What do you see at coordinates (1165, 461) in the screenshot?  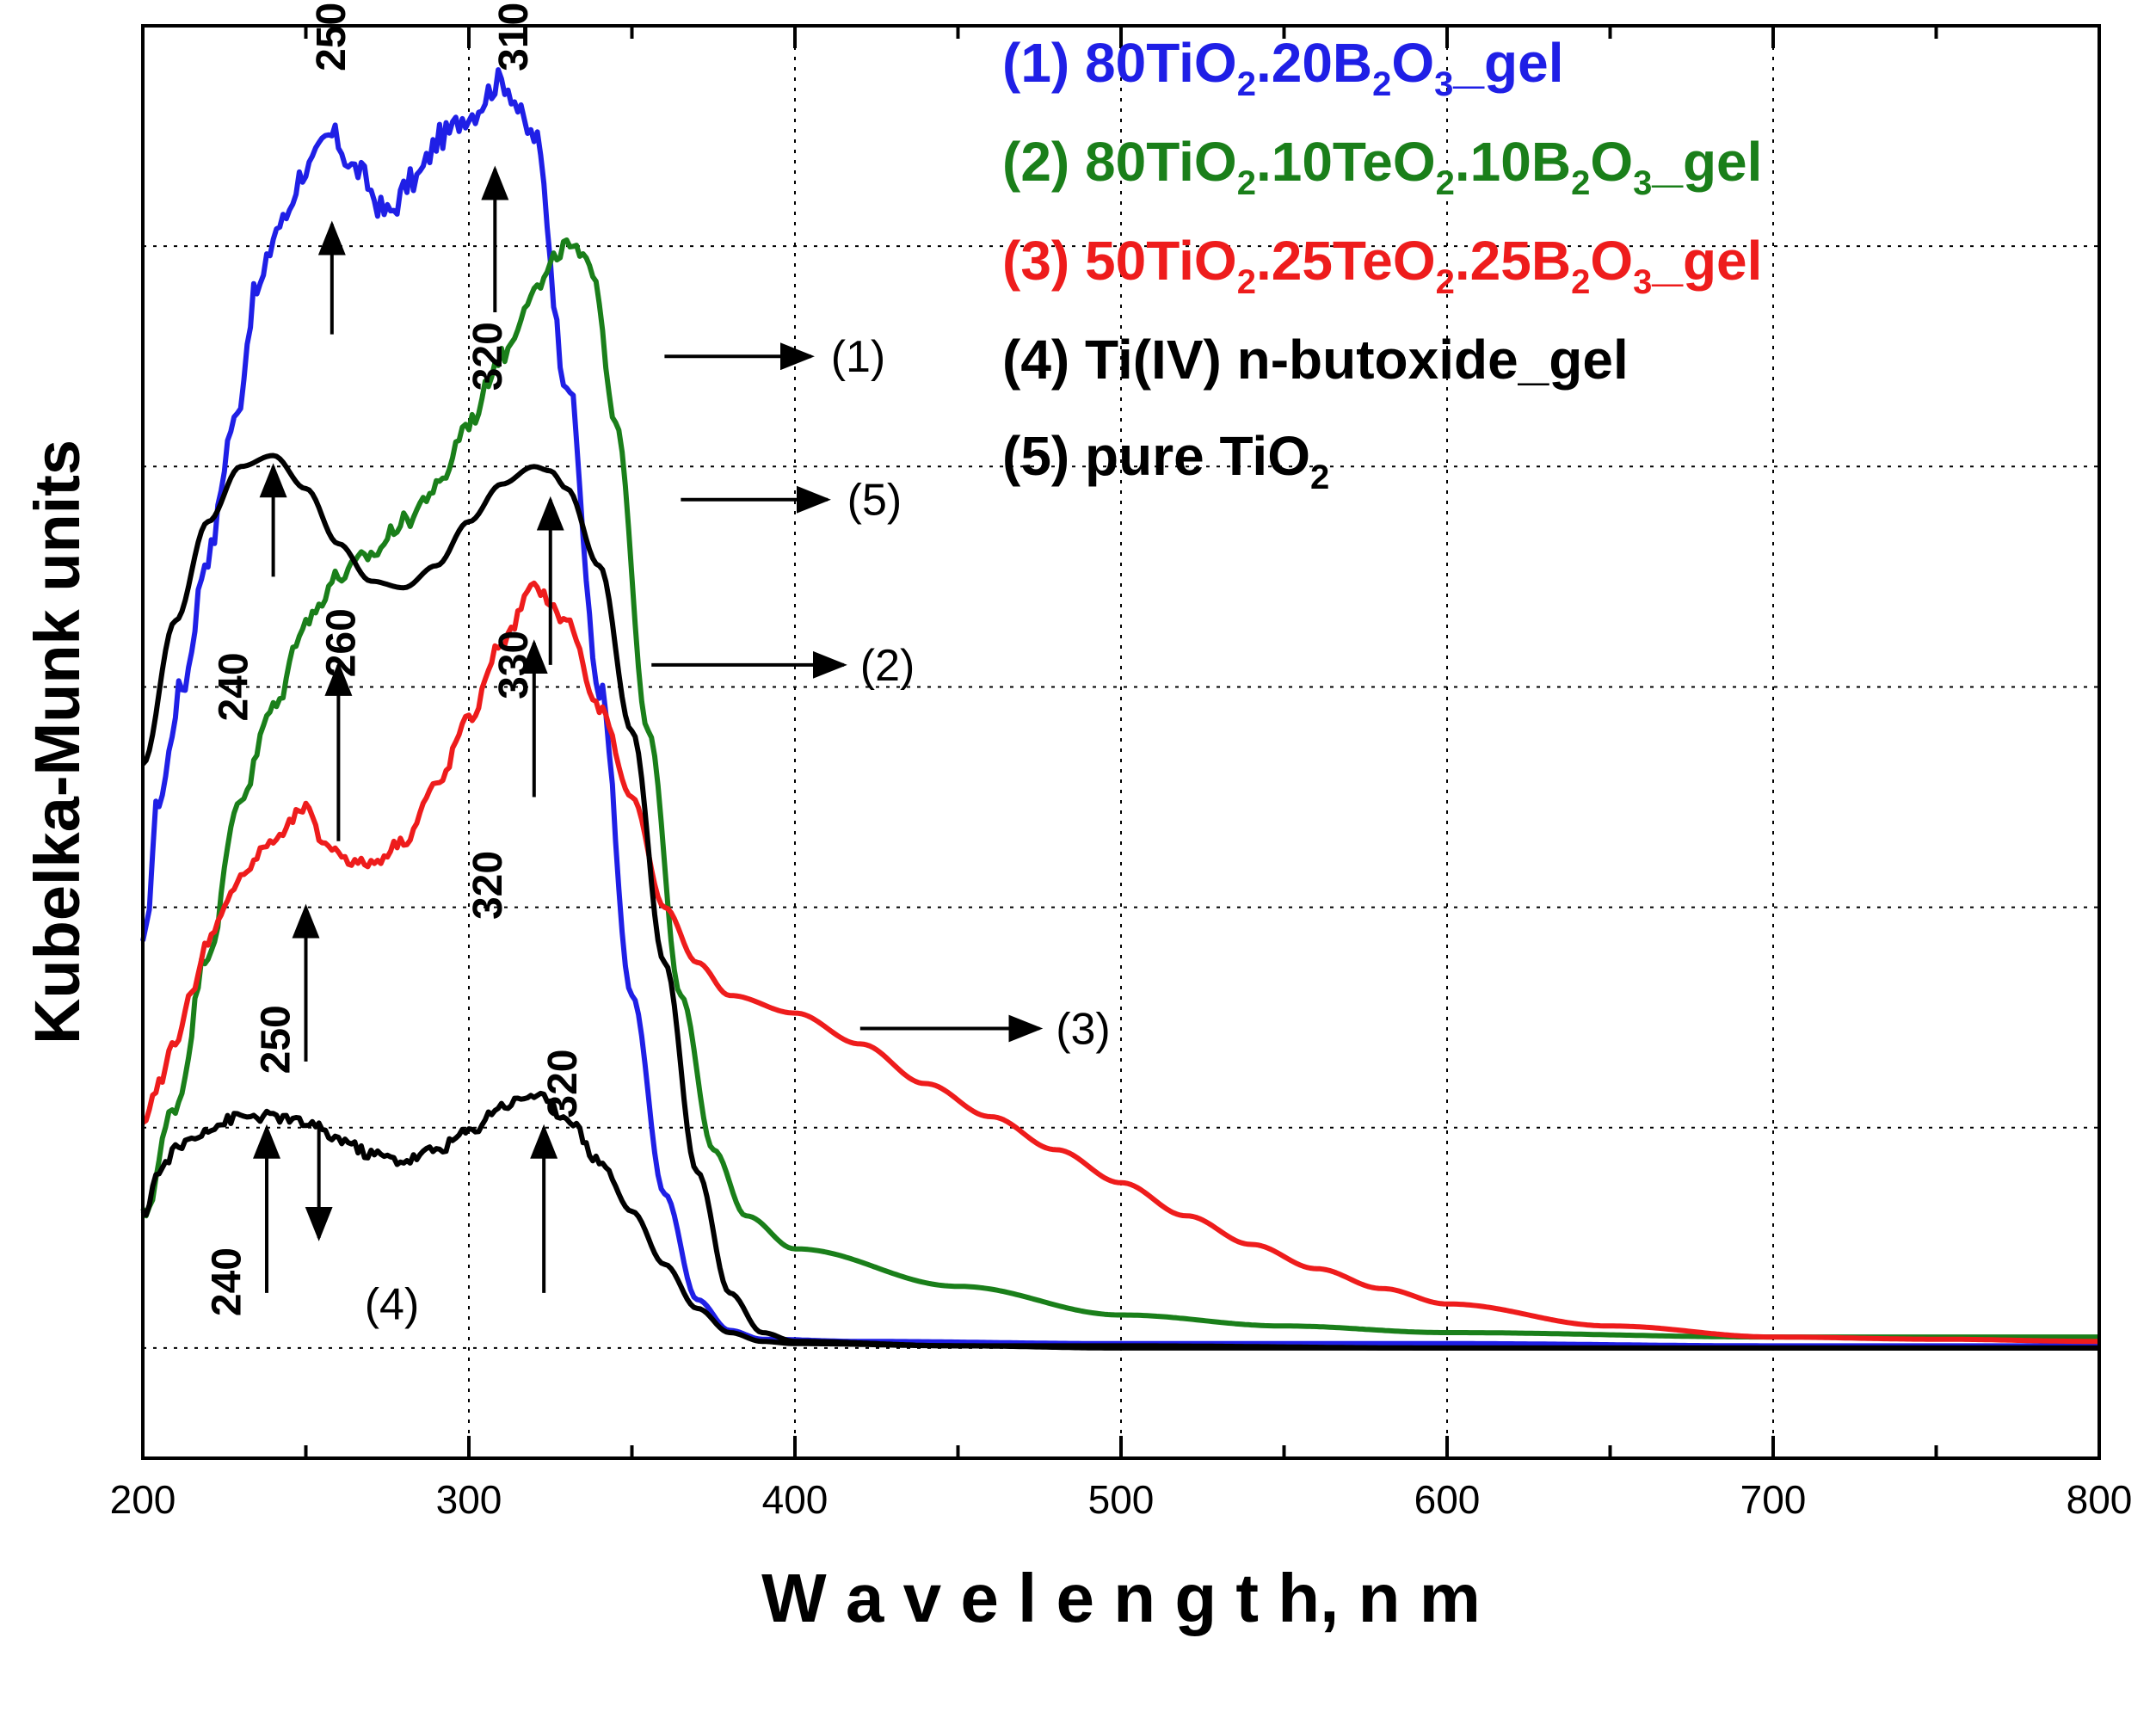 I see `legend-entry: (5) pure TiO2` at bounding box center [1165, 461].